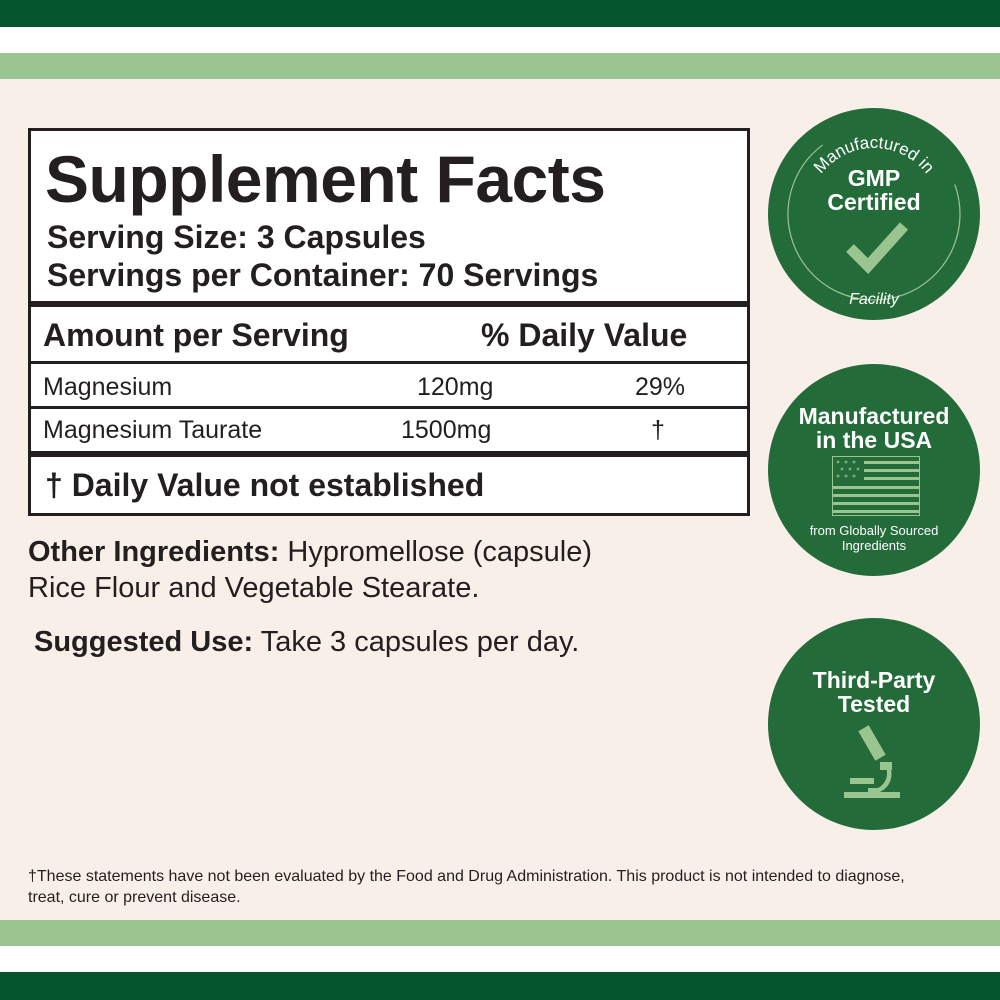 The width and height of the screenshot is (1000, 1000). I want to click on badge-sub-1: from Globally Sourced, so click(874, 530).